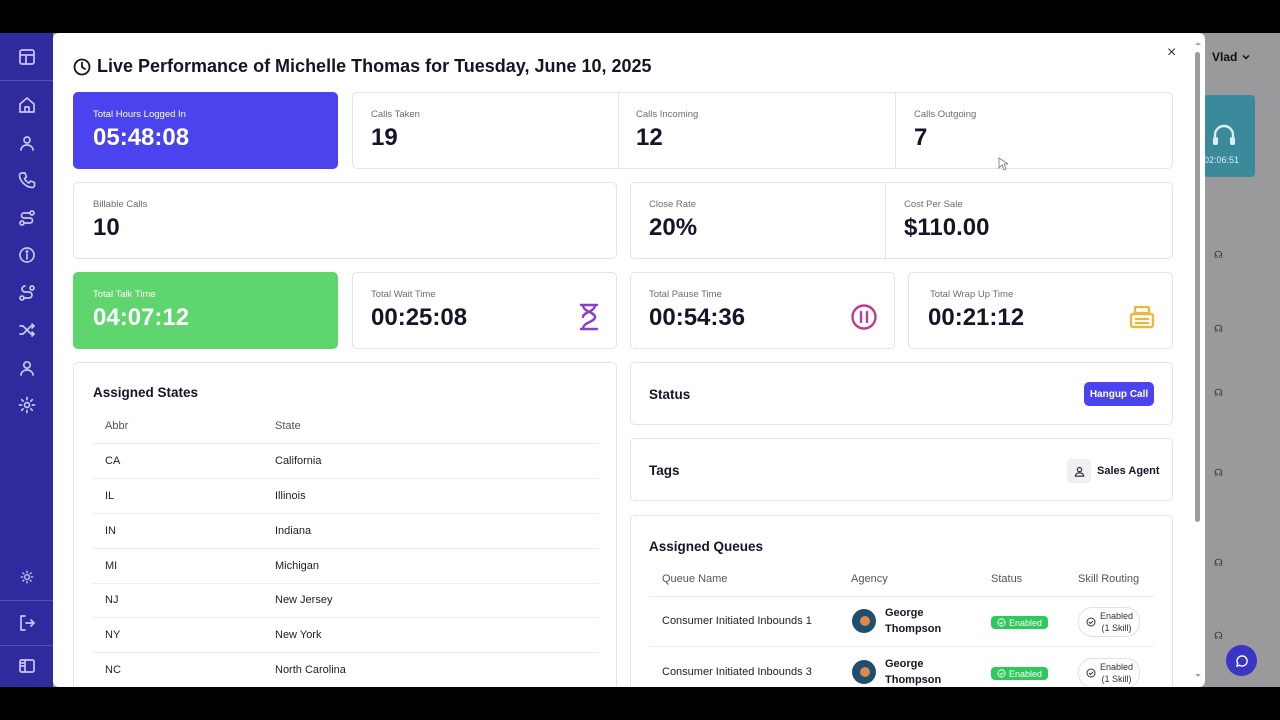  I want to click on stat-label: Billable Calls, so click(120, 204).